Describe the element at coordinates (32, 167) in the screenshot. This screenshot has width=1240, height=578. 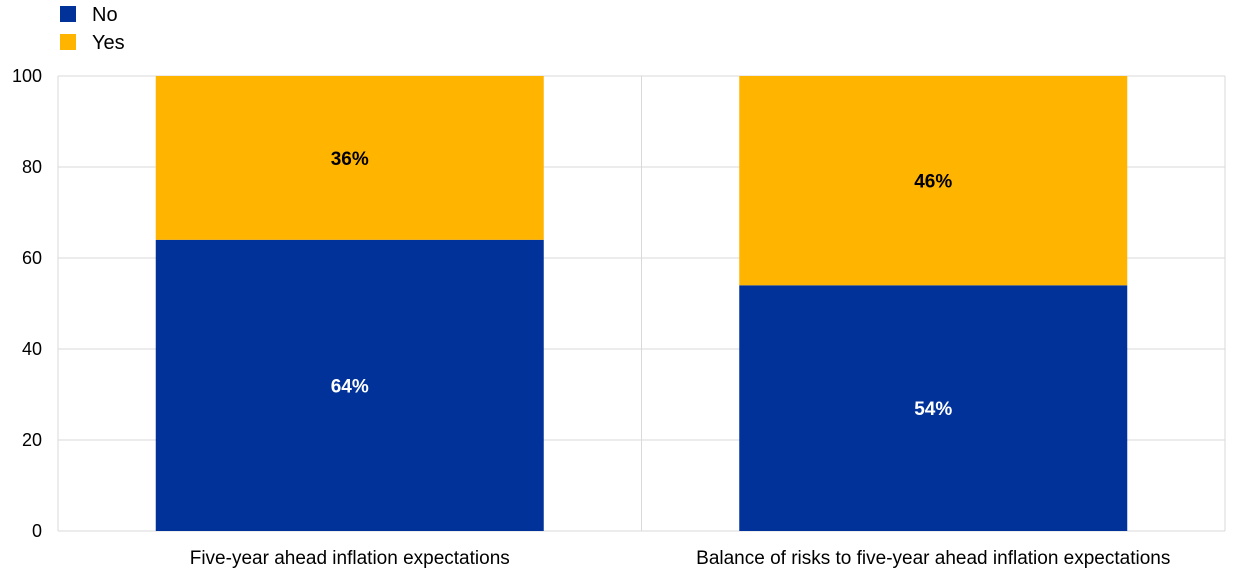
I see `y-tick-label: 80` at that location.